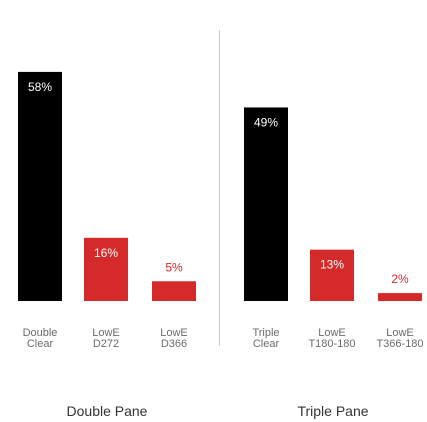 This screenshot has width=427, height=422. I want to click on value-label: 16%, so click(106, 253).